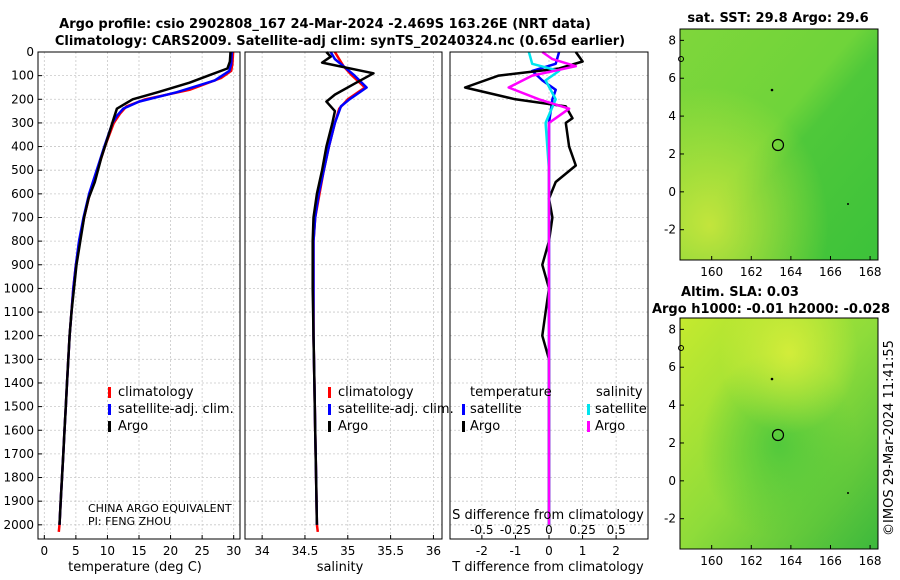 The image size is (900, 580). I want to click on legend-label-s-satellite: satellite, so click(621, 409).